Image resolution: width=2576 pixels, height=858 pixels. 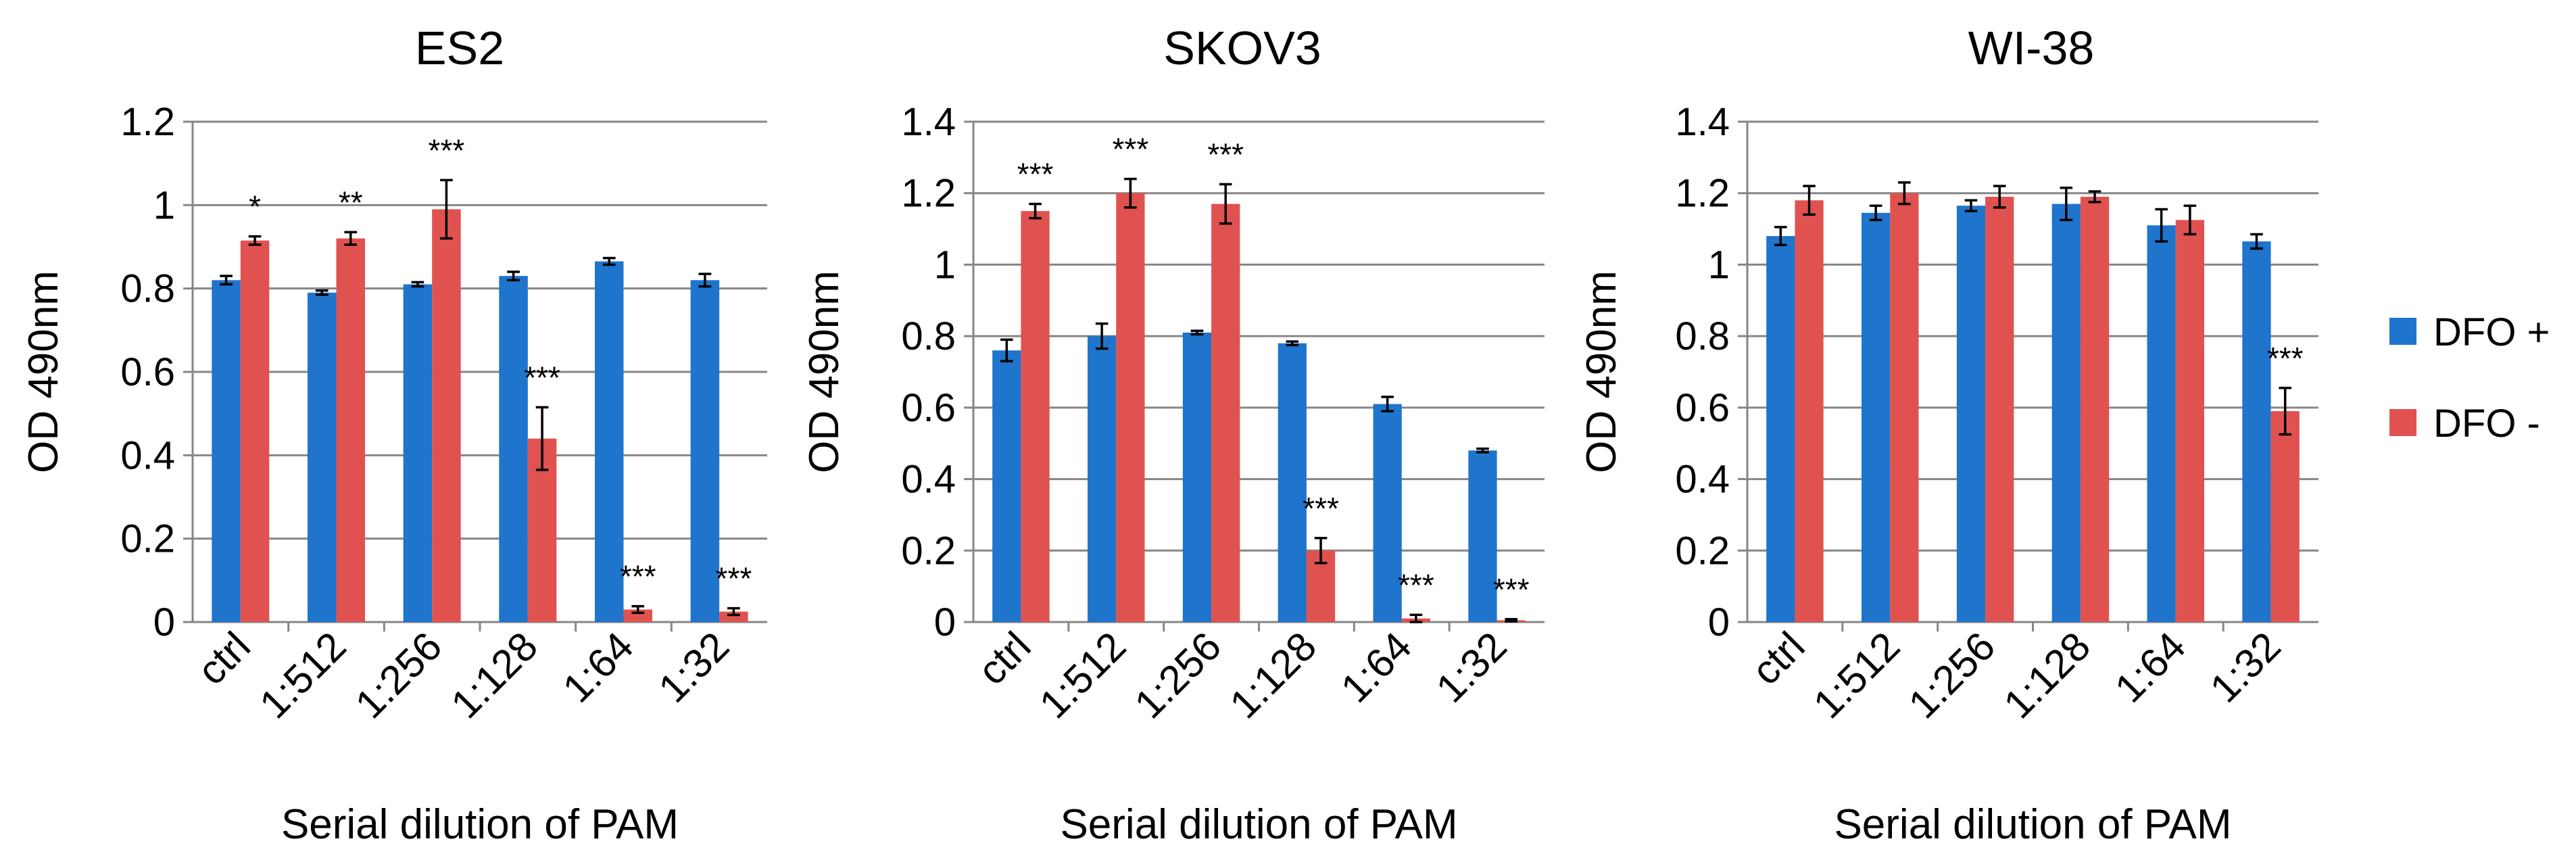 I want to click on bar-dfo-minus-1:128, so click(x=2095, y=409).